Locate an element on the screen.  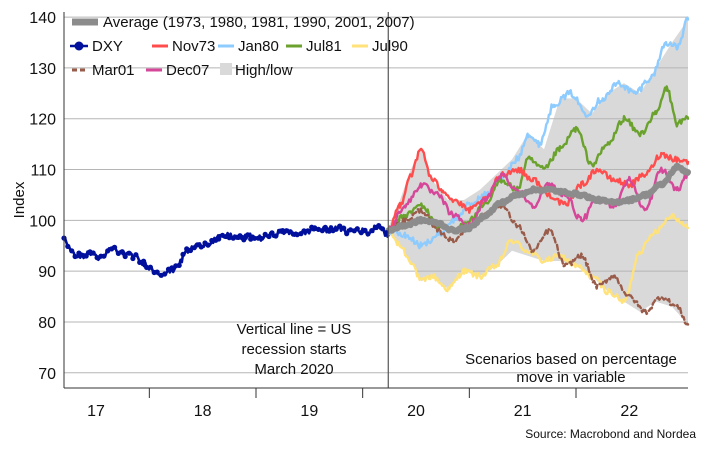
y-tick-label: 130 is located at coordinates (42, 69).